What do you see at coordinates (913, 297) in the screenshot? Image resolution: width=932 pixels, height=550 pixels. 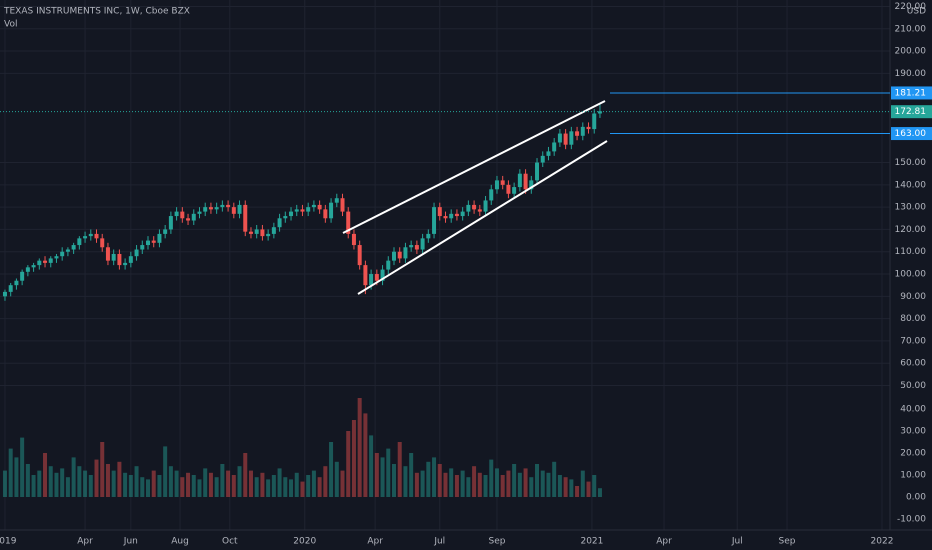 I see `y-tick-label: 90.00` at bounding box center [913, 297].